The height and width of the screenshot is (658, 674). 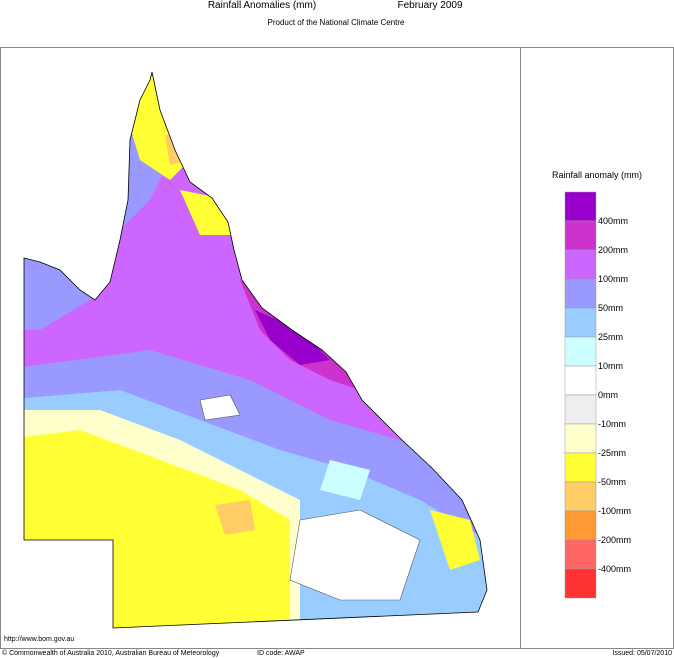 What do you see at coordinates (642, 653) in the screenshot?
I see `issued: Issued: 05/07/2010` at bounding box center [642, 653].